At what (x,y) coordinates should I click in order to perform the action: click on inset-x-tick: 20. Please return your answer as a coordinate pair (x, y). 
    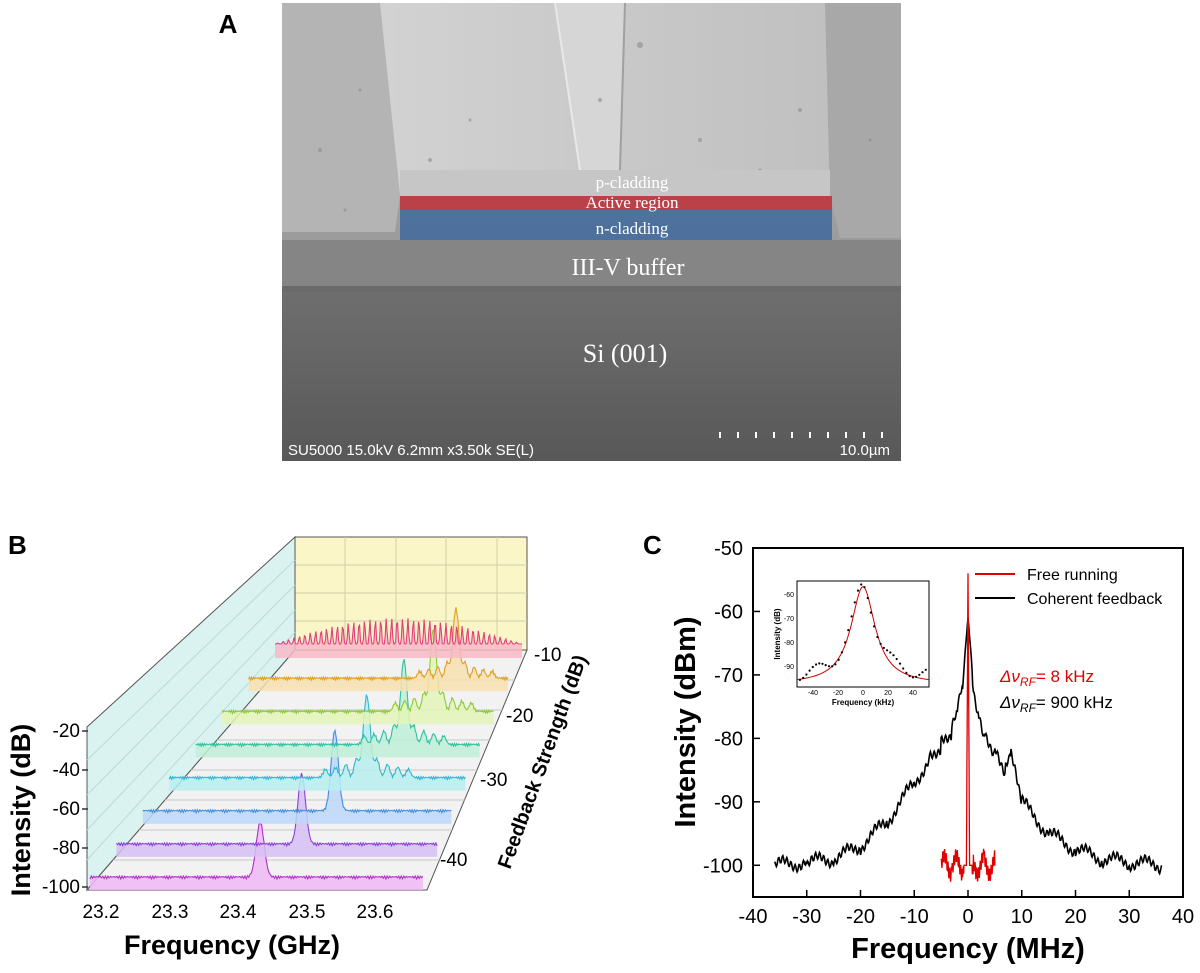
    Looking at the image, I should click on (888, 693).